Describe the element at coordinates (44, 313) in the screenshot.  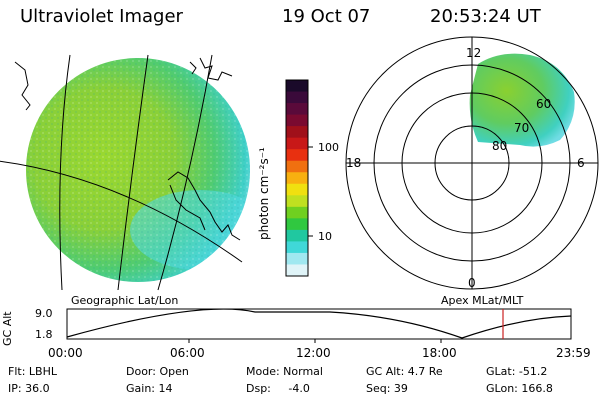
I see `alt-tick-9: 9.0` at that location.